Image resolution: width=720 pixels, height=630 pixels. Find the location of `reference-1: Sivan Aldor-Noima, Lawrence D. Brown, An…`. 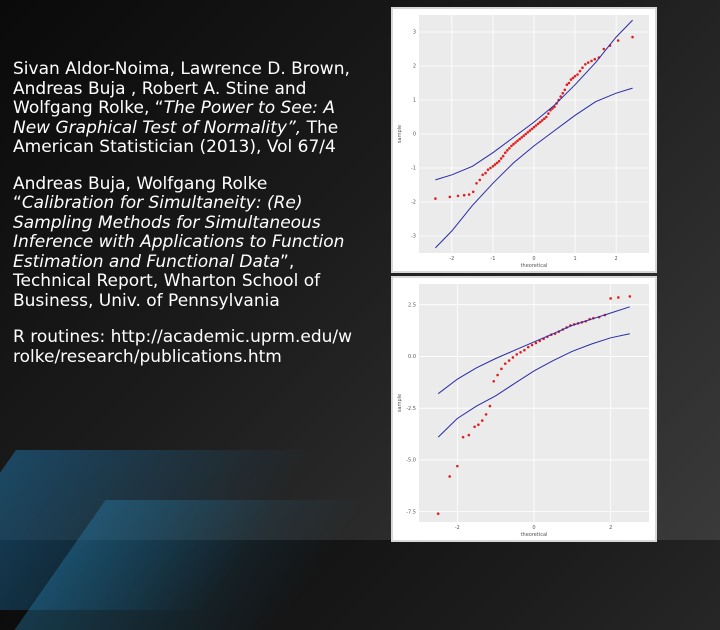

reference-1: Sivan Aldor-Noima, Lawrence D. Brown, An… is located at coordinates (183, 108).